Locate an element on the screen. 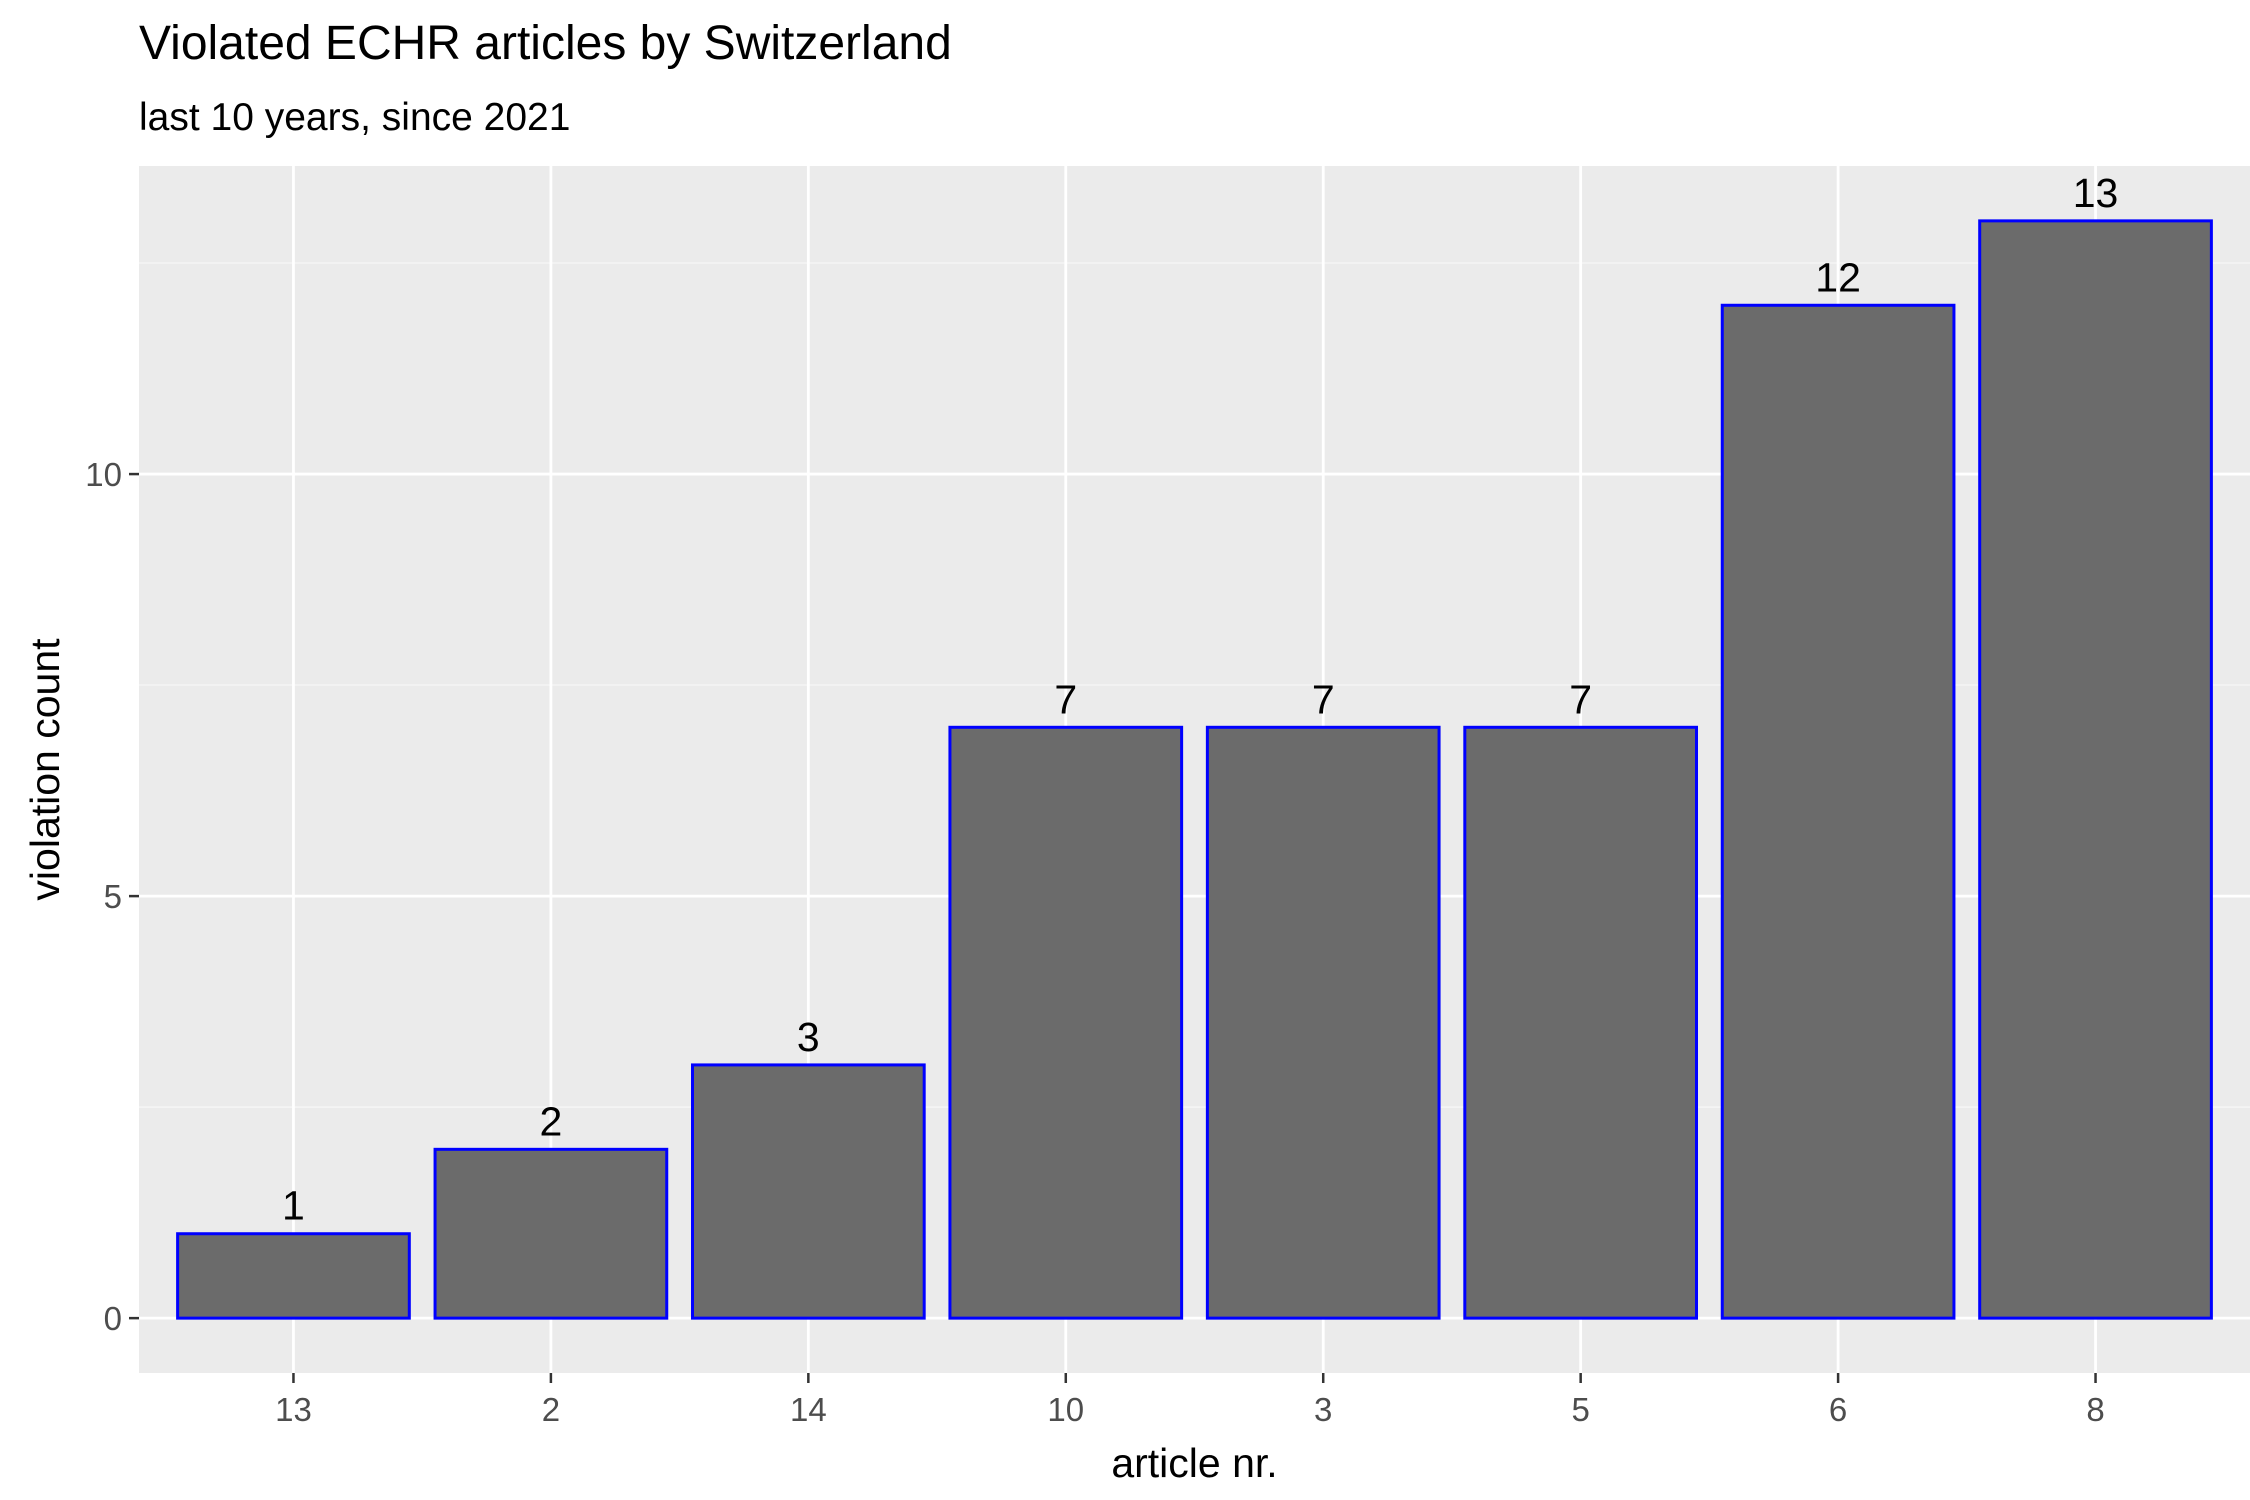  value-label: 12 is located at coordinates (1838, 277).